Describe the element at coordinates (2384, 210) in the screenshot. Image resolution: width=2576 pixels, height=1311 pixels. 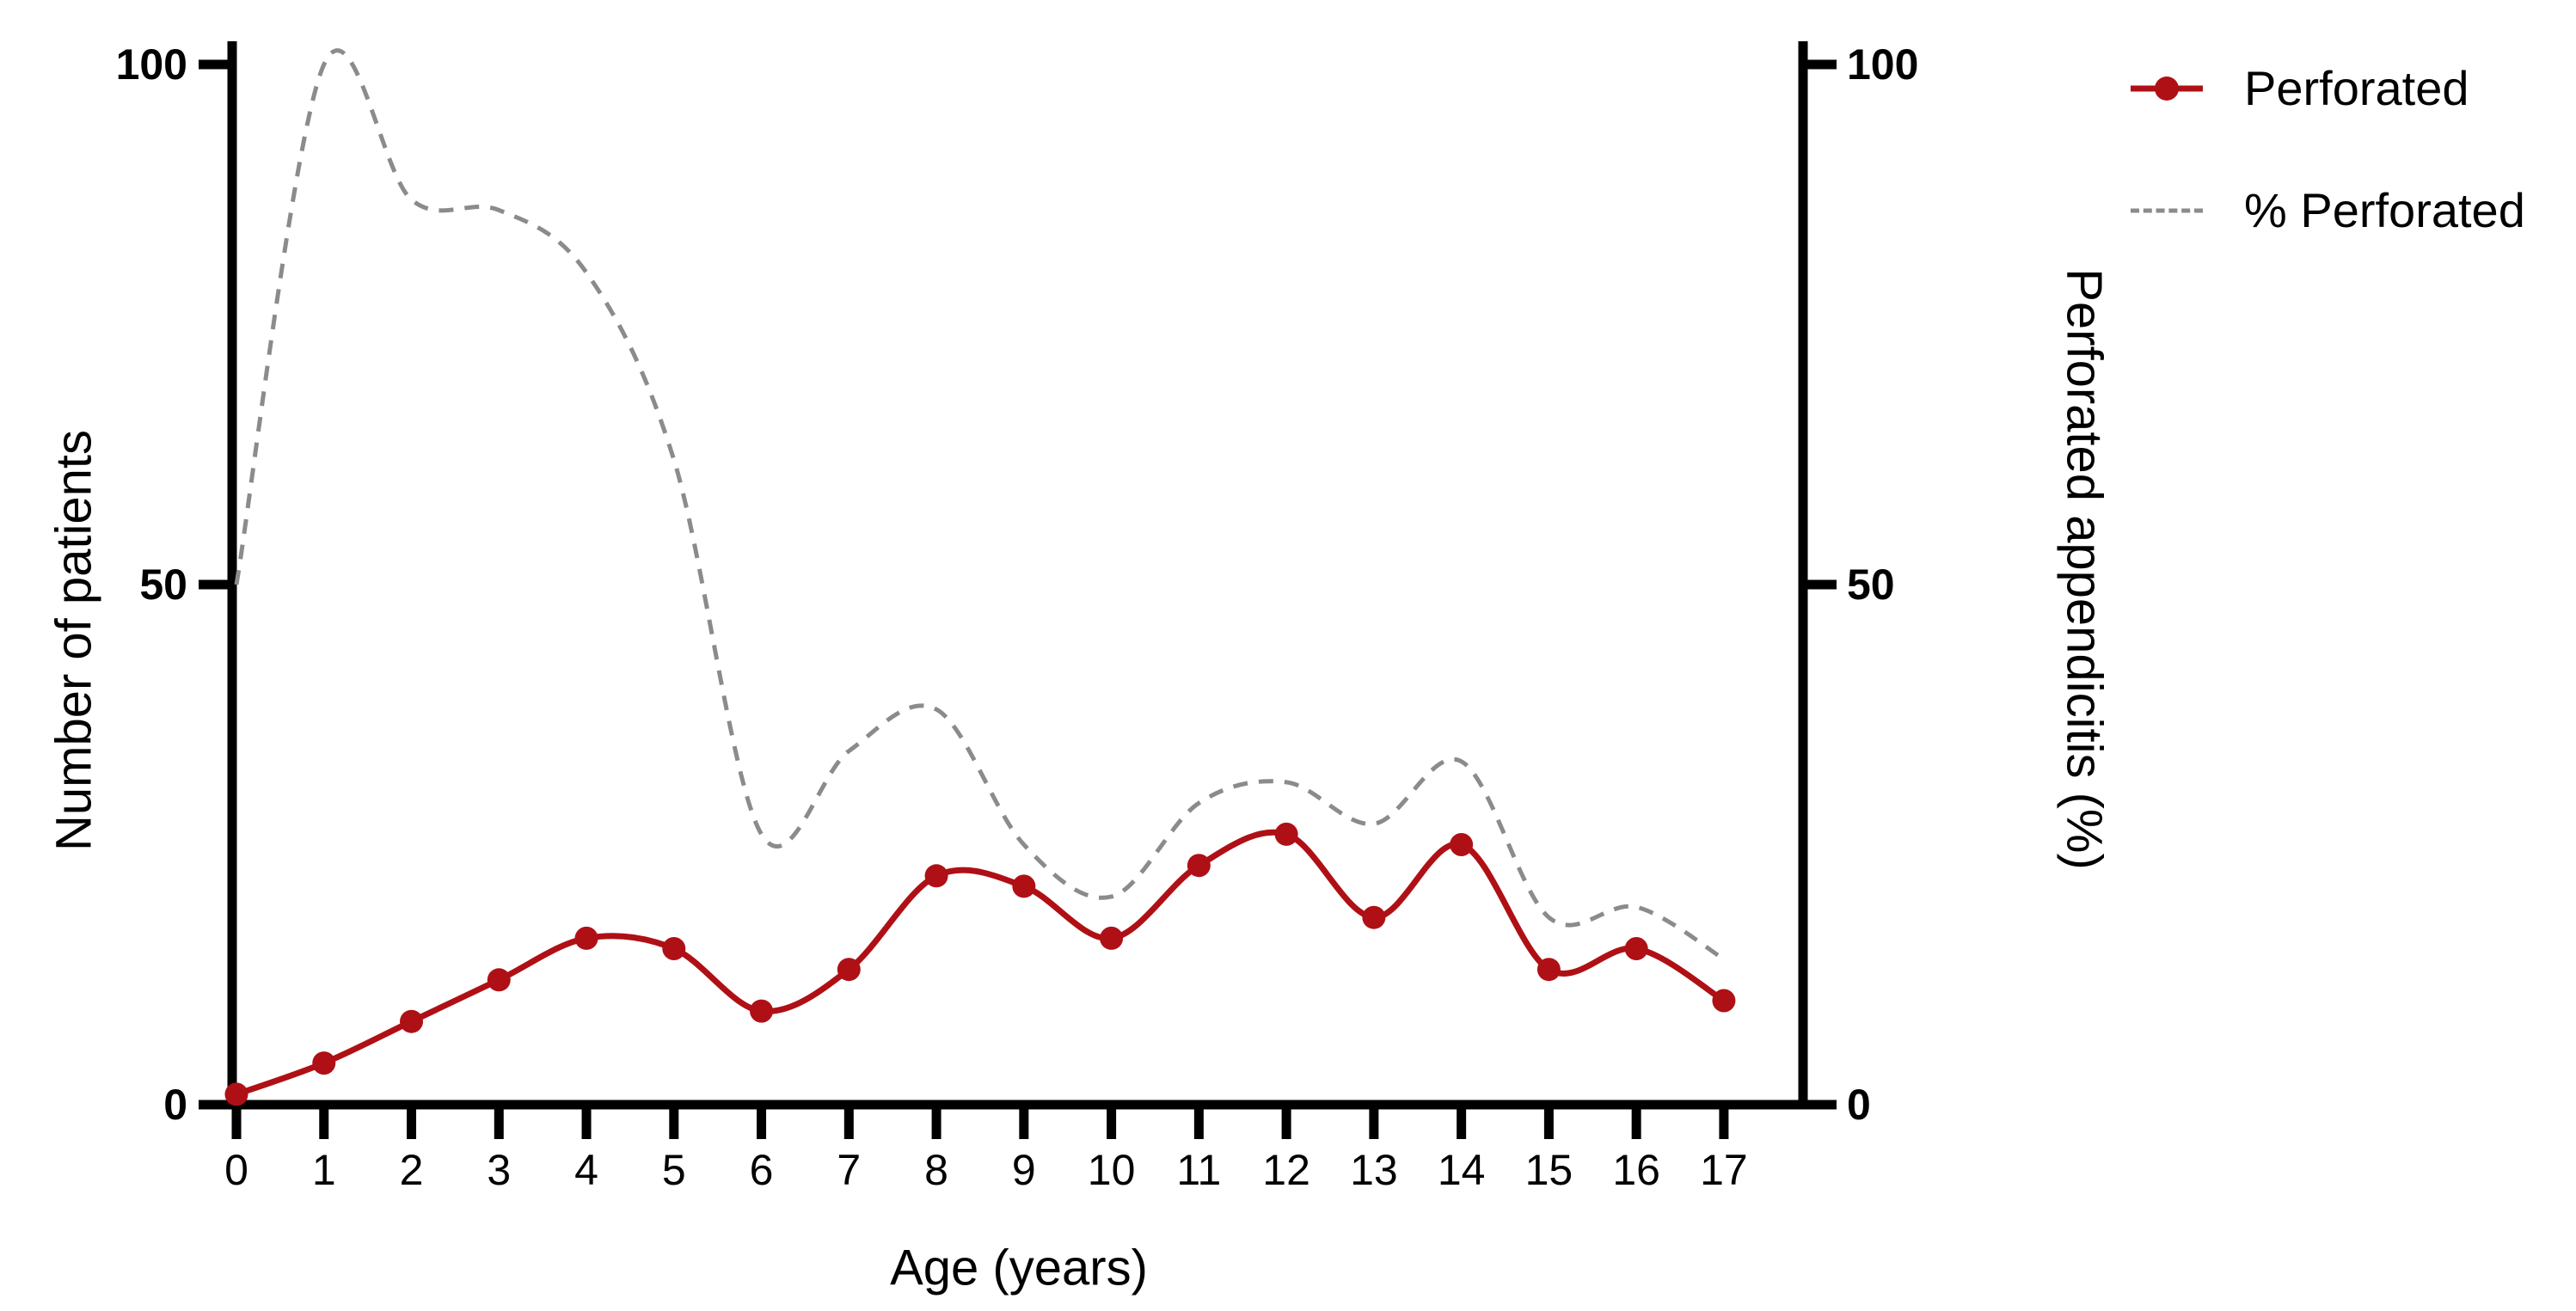
I see `legend-label-percent-perforated: % Perforated` at that location.